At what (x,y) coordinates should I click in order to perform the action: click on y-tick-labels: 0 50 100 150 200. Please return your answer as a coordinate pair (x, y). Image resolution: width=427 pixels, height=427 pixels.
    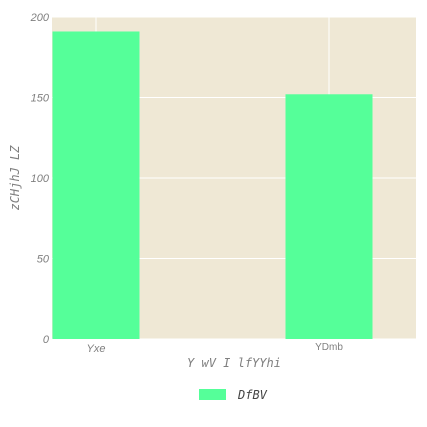
    Looking at the image, I should click on (40, 179).